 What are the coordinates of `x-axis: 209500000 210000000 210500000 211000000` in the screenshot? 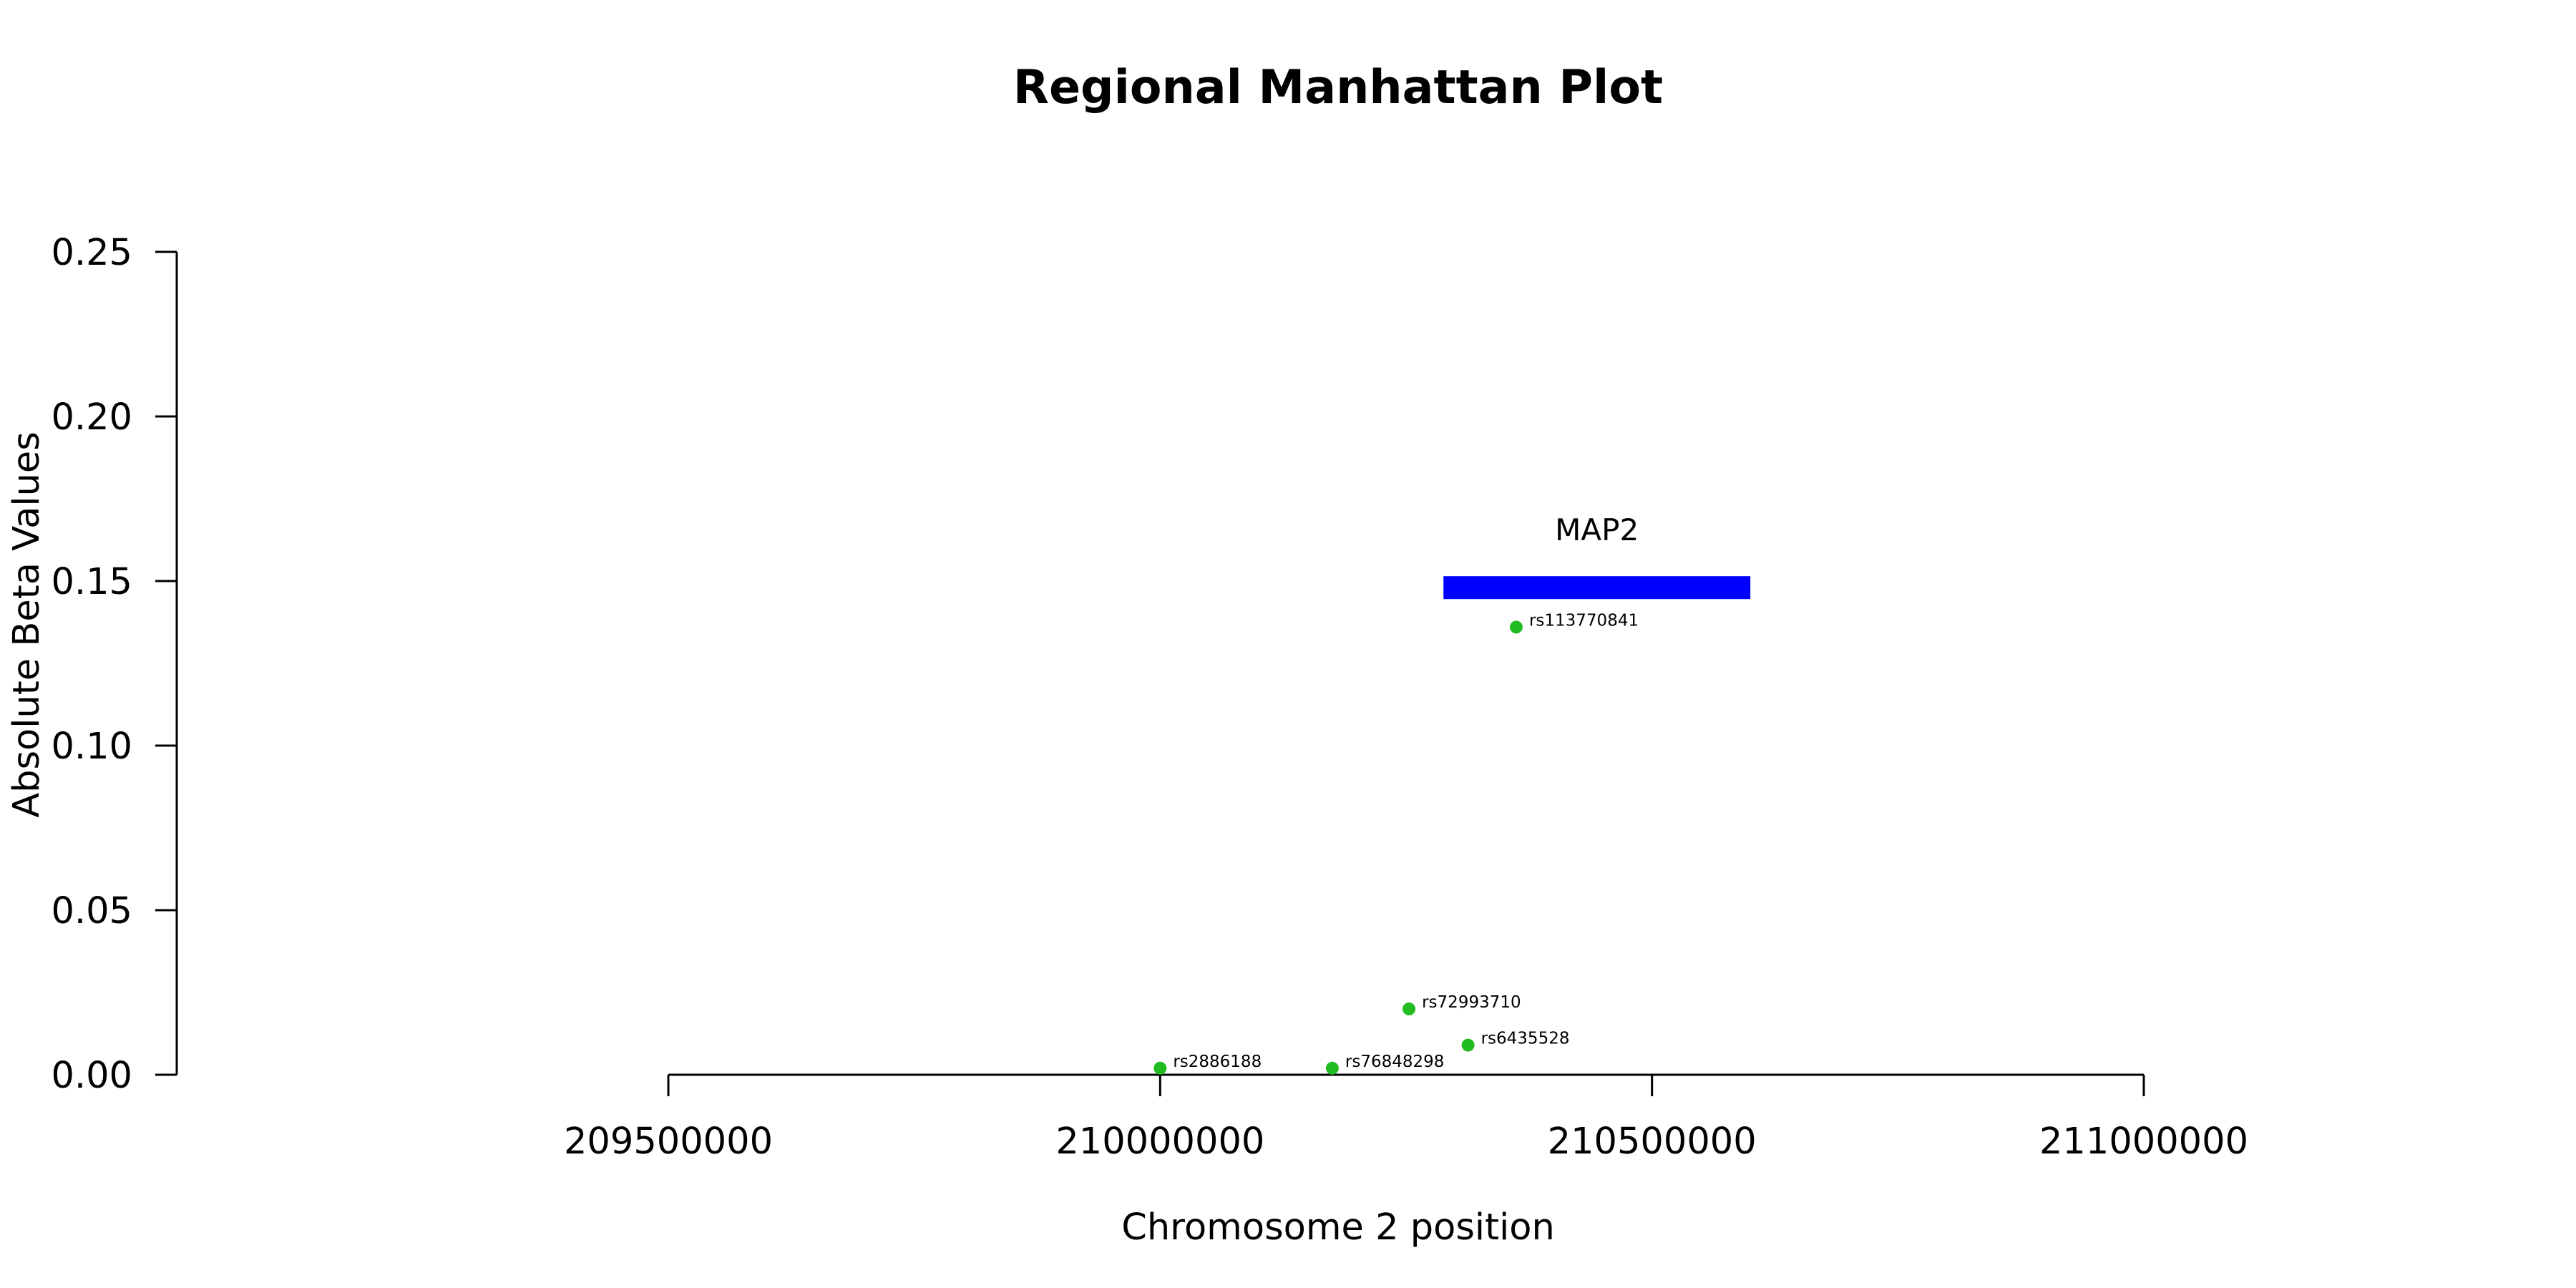 It's located at (1406, 1118).